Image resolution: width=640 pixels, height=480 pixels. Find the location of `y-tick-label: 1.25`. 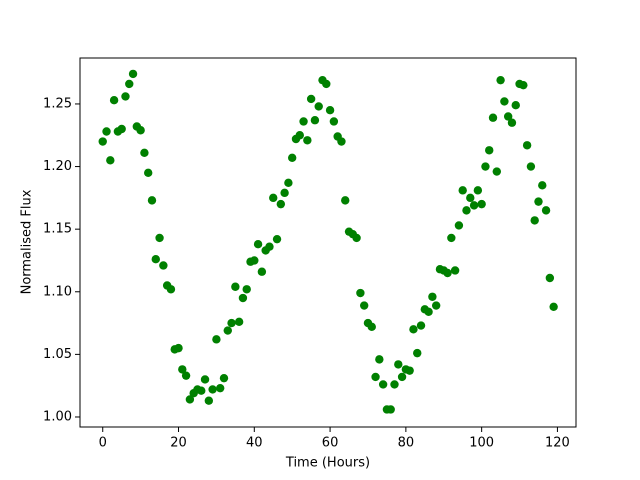

y-tick-label: 1.25 is located at coordinates (57, 103).